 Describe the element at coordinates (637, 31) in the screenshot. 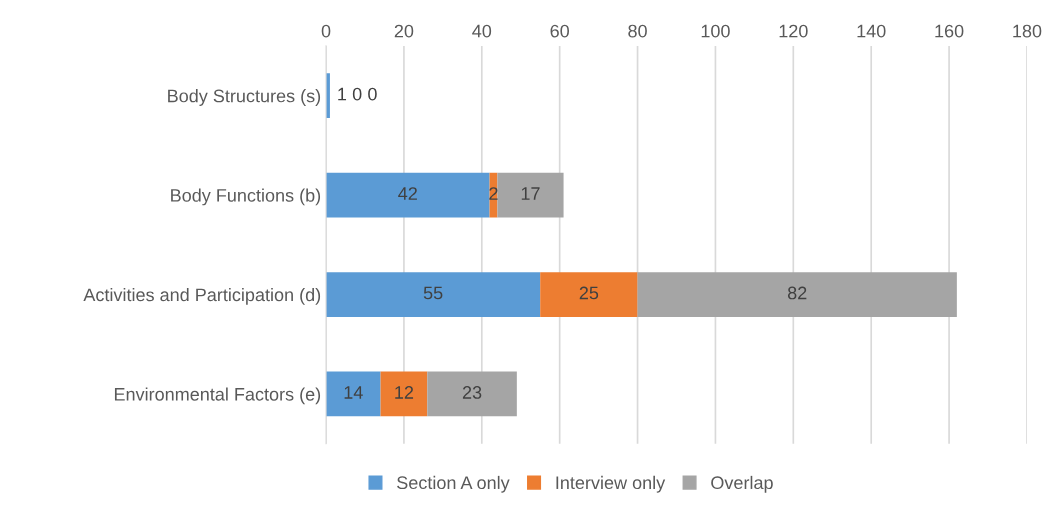

I see `x-tick-label: 80` at that location.